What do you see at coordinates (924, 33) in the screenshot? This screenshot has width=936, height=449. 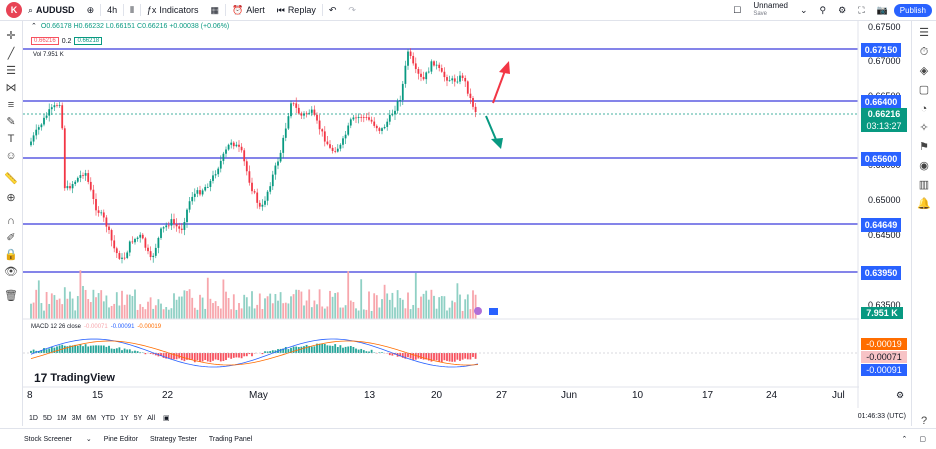 I see `watchlist-icon: ☰` at bounding box center [924, 33].